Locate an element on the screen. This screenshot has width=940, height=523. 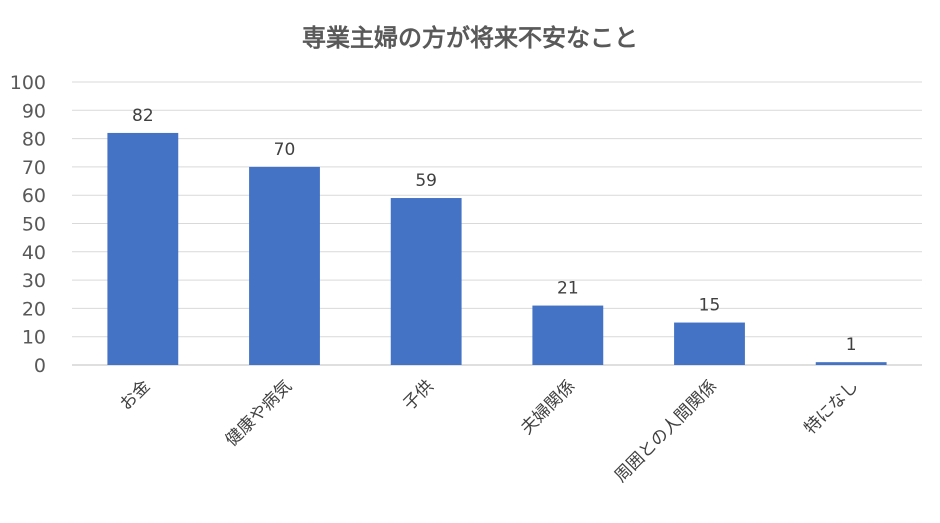
category-label: 夫婦関係 is located at coordinates (548, 407).